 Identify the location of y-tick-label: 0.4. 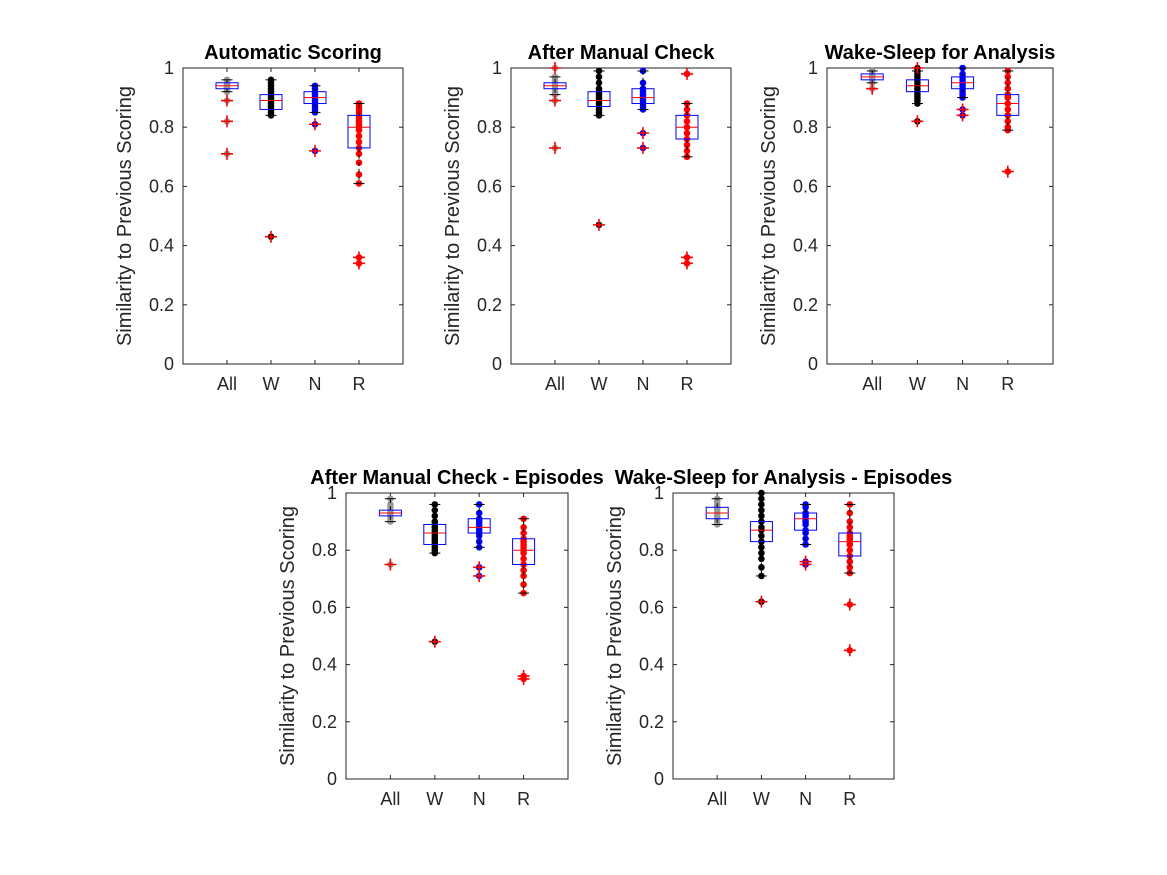
(489, 246).